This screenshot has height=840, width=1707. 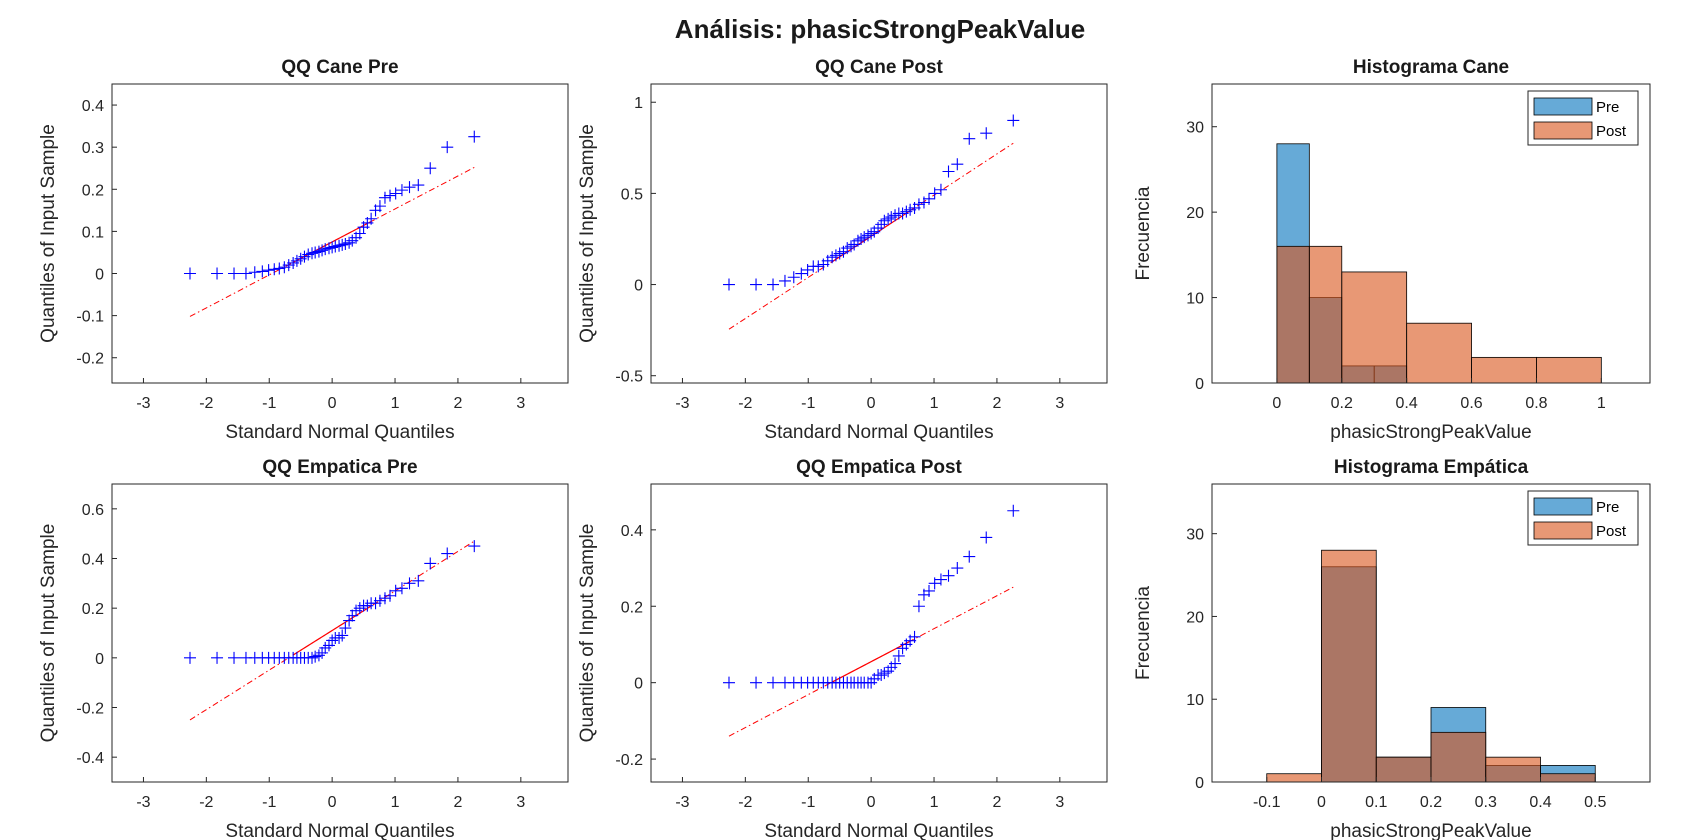 I want to click on legend: Pre Post, so click(x=1583, y=518).